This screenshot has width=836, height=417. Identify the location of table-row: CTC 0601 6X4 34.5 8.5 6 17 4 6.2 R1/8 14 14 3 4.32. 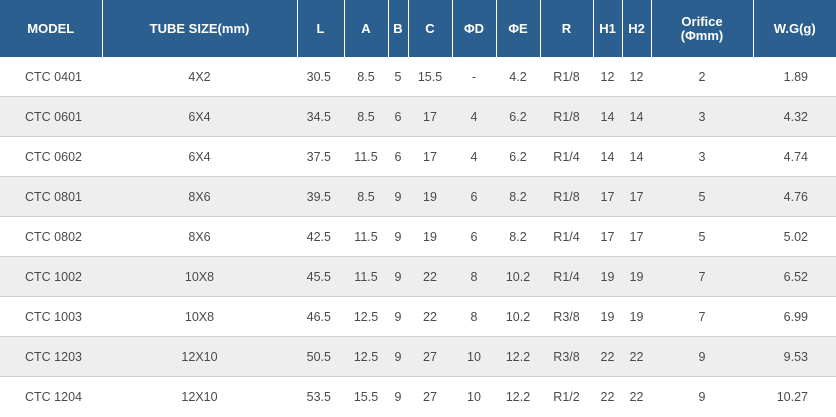
(418, 116).